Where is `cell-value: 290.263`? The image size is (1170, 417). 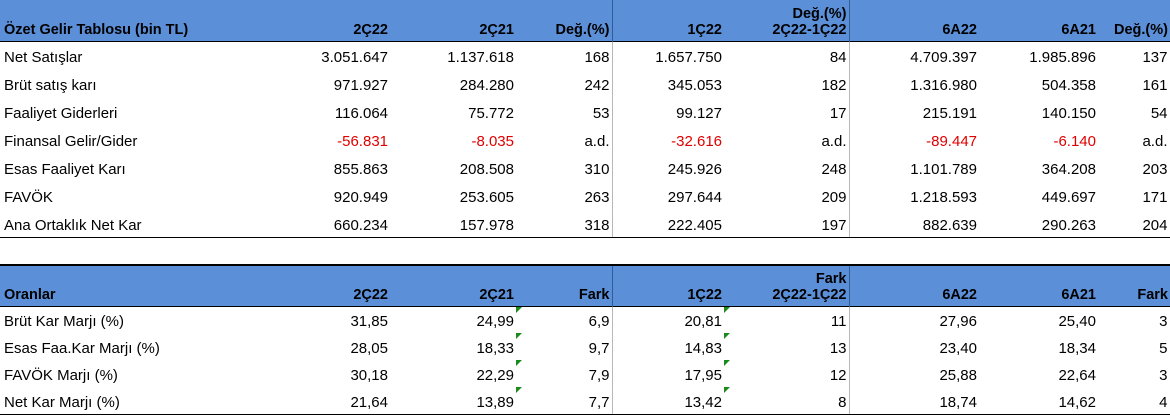 cell-value: 290.263 is located at coordinates (1068, 225).